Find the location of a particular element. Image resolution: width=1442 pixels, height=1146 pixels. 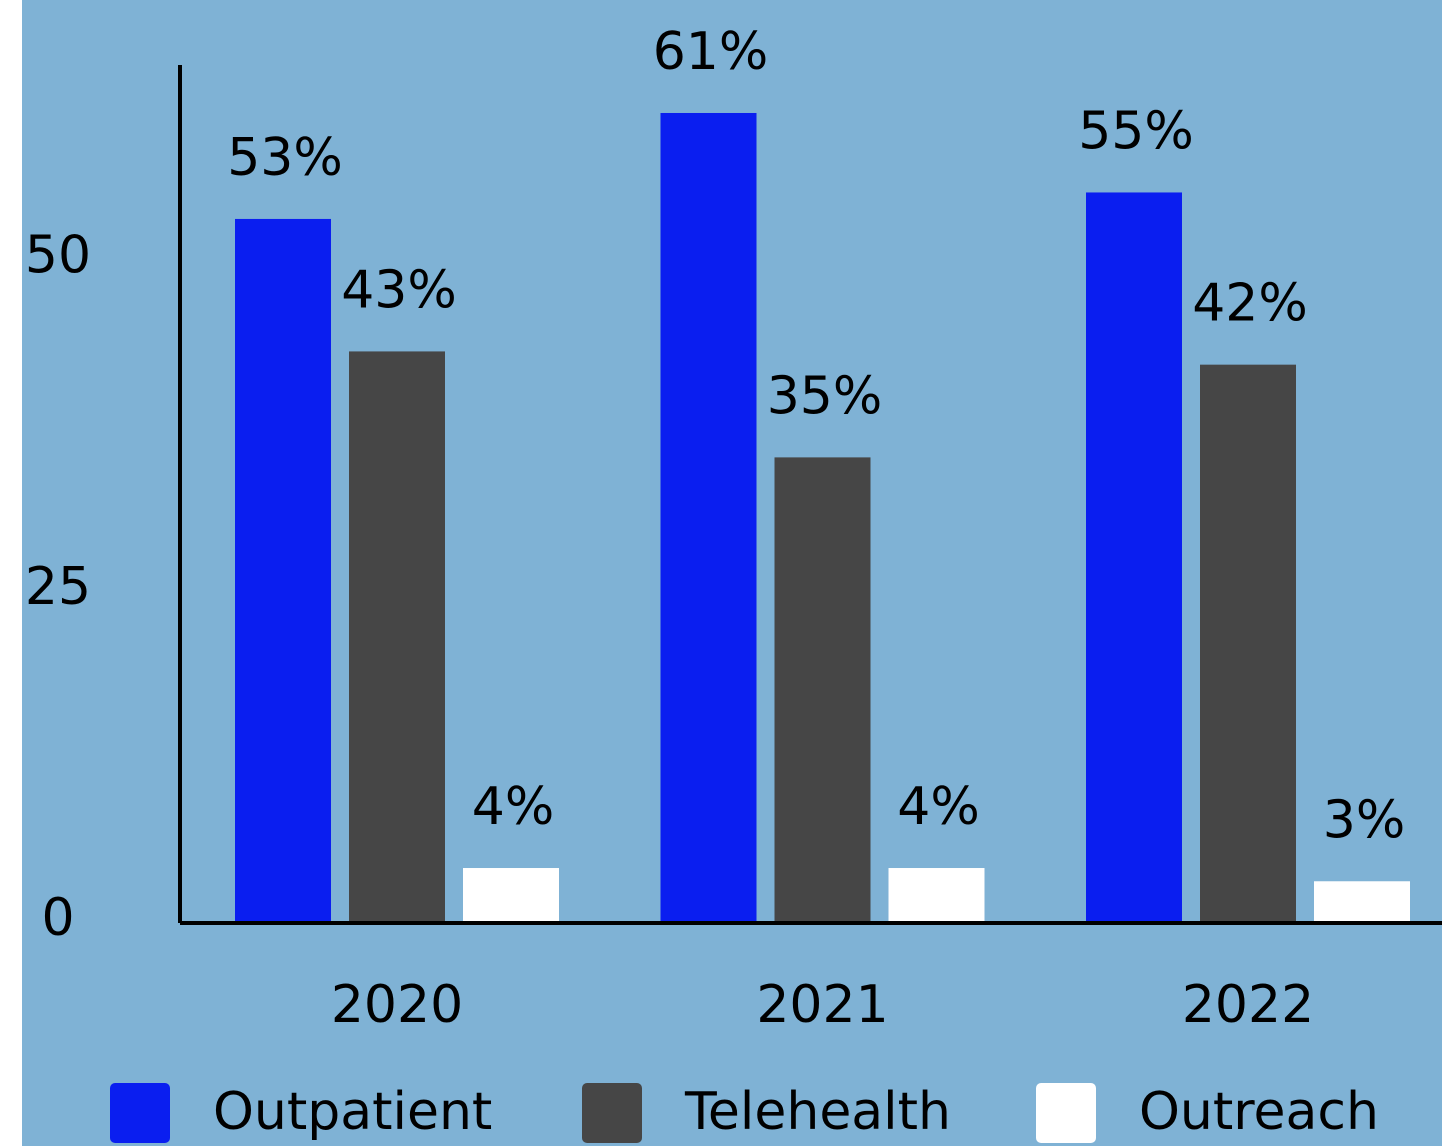

x-tick-label: 2022 is located at coordinates (1248, 1005).